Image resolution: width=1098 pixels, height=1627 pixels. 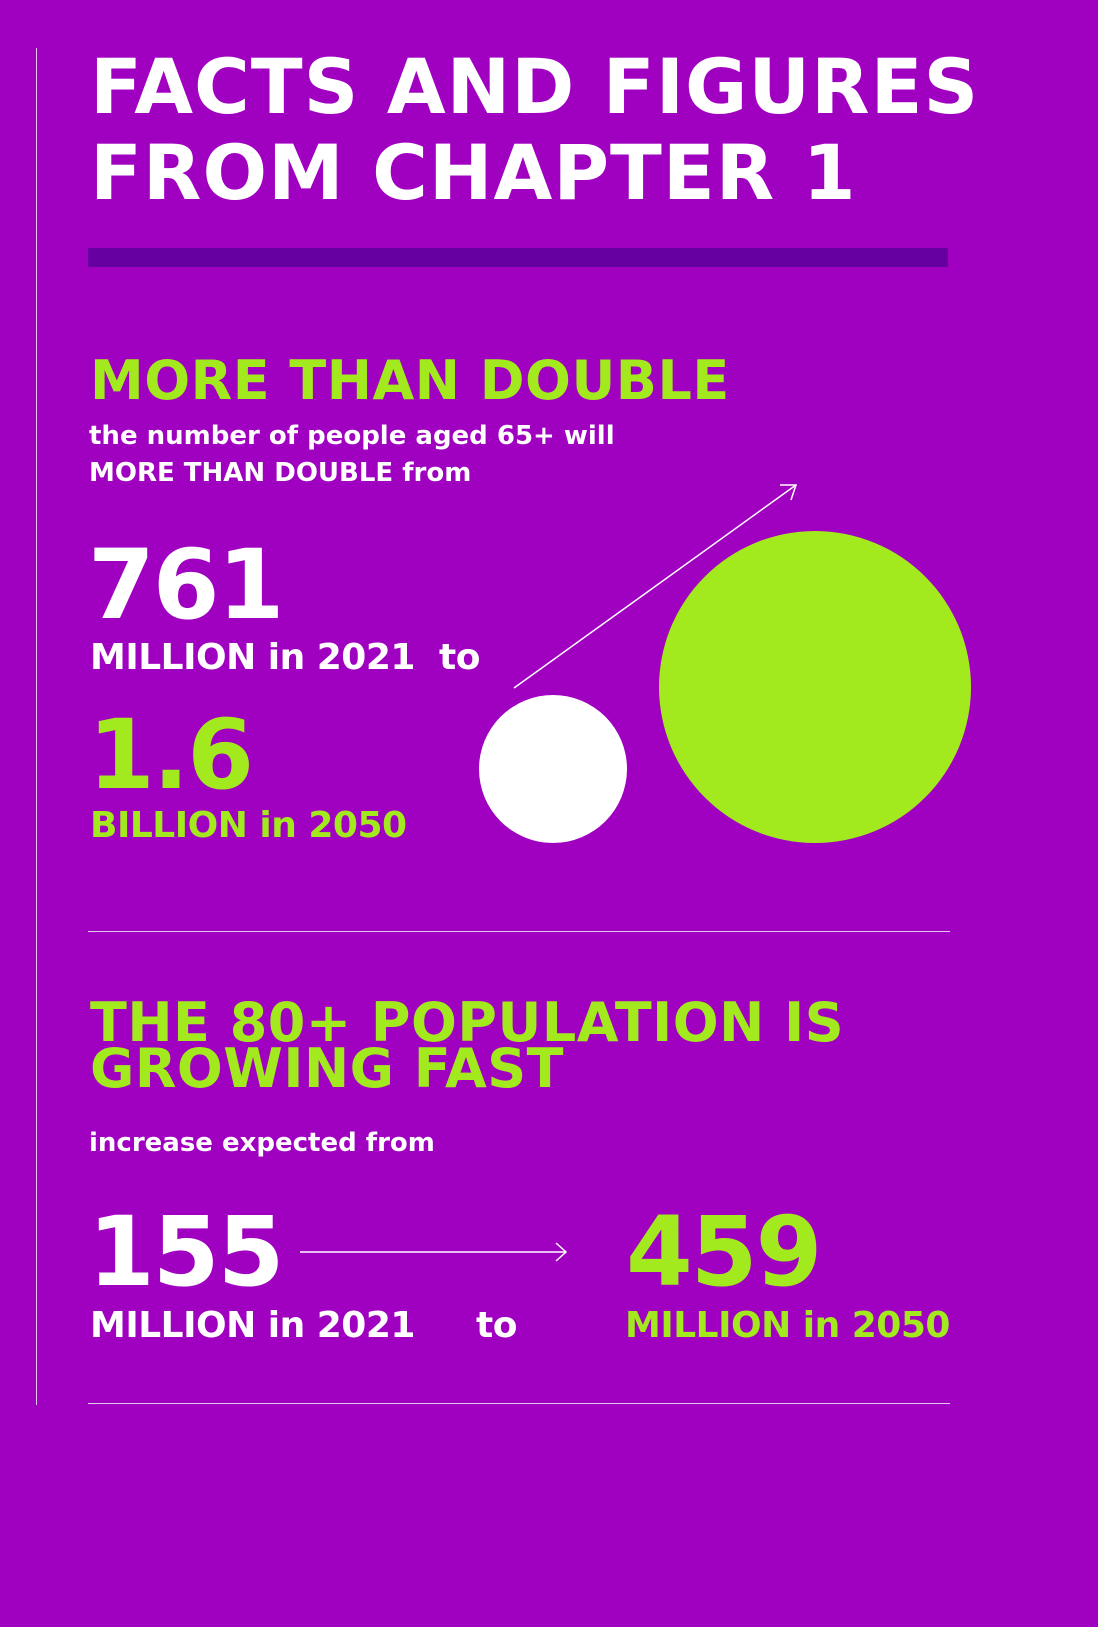 I want to click on circle-2050, so click(x=815, y=687).